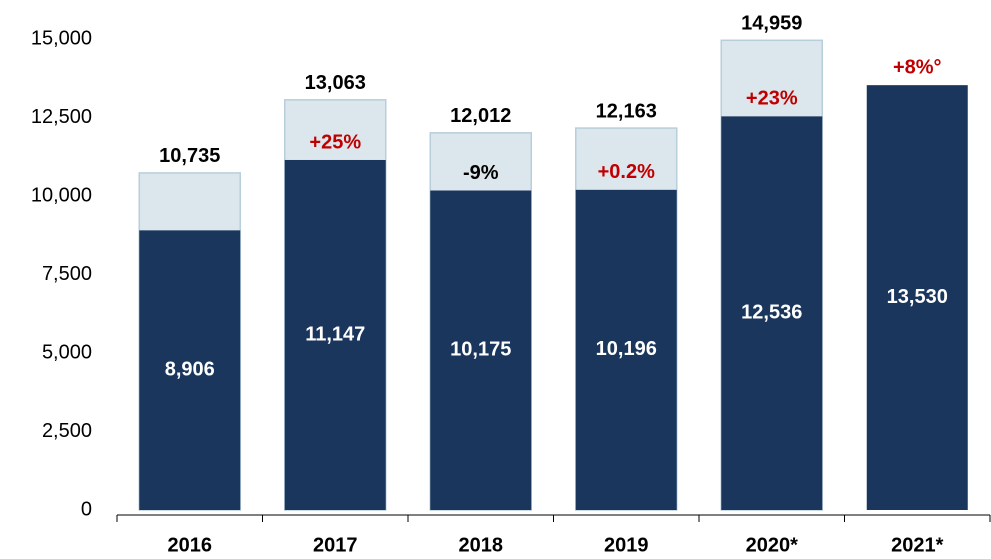 The height and width of the screenshot is (559, 991). Describe the element at coordinates (772, 99) in the screenshot. I see `growth-label: +23%` at that location.